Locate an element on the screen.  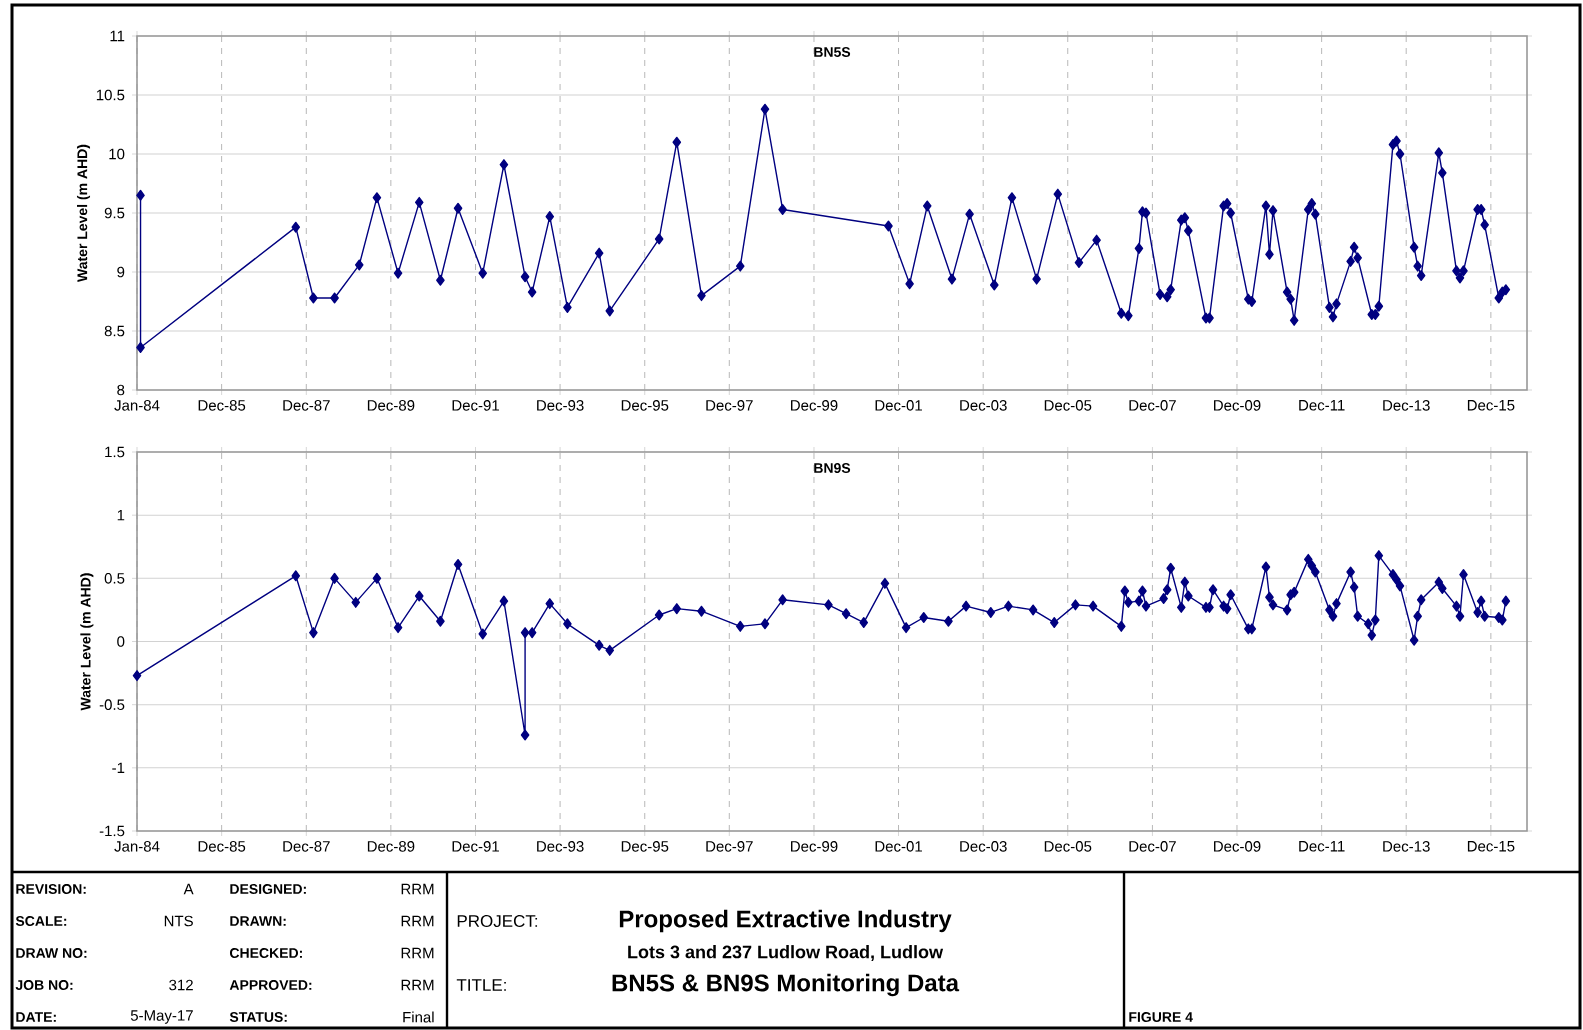
text: DRAWN: is located at coordinates (258, 921).